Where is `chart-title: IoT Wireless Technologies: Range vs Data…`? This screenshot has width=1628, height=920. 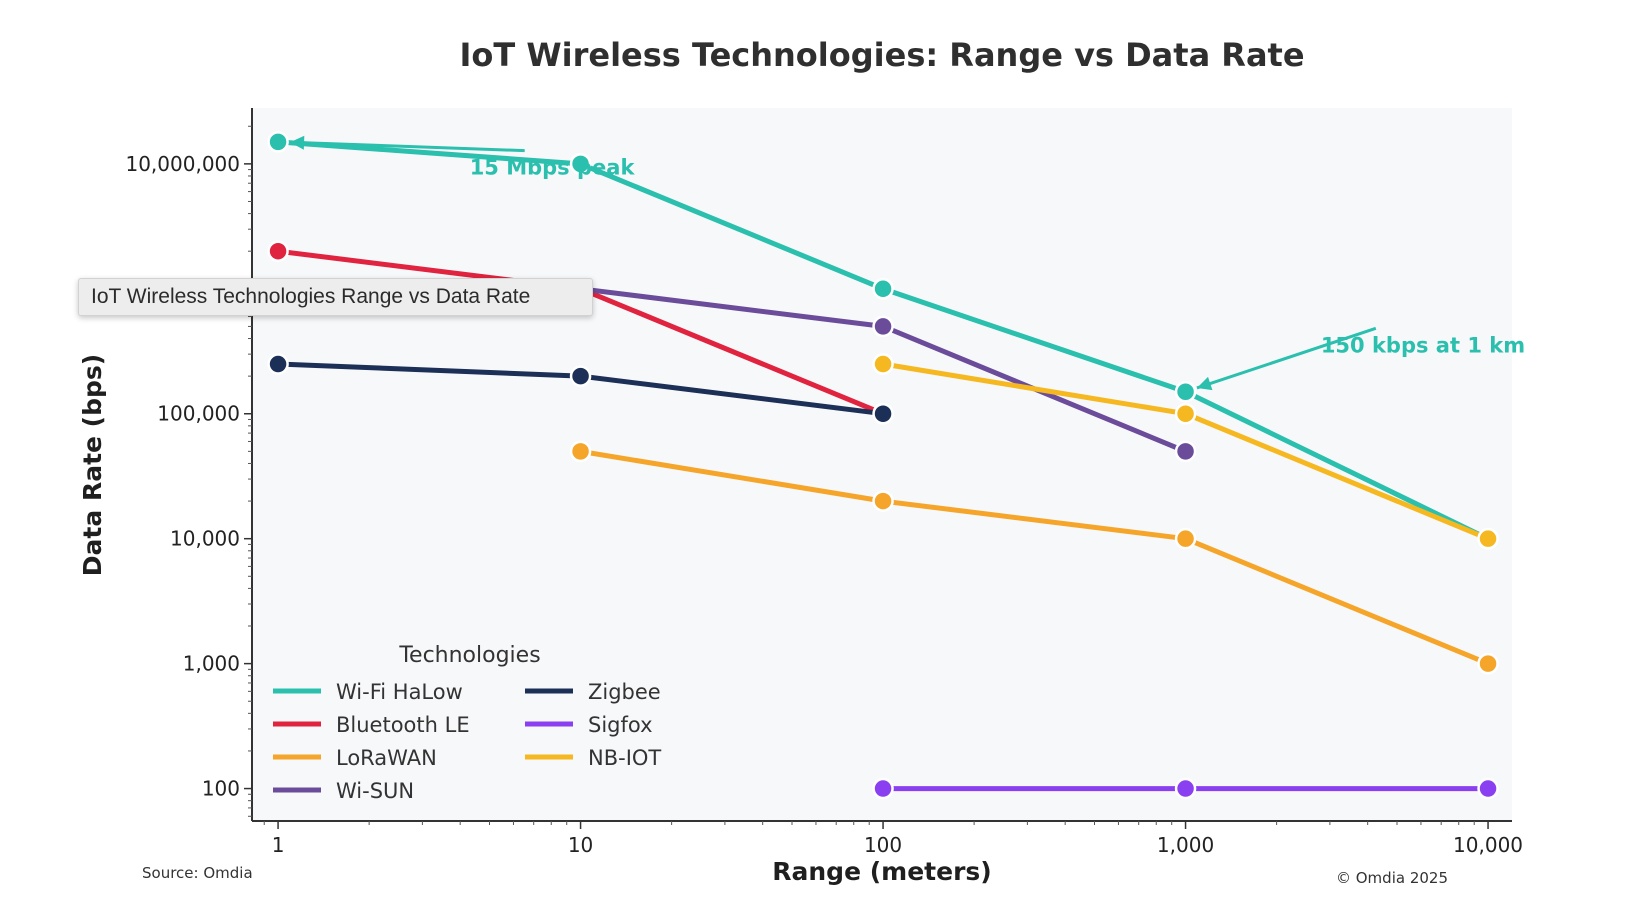
chart-title: IoT Wireless Technologies: Range vs Data… is located at coordinates (881, 55).